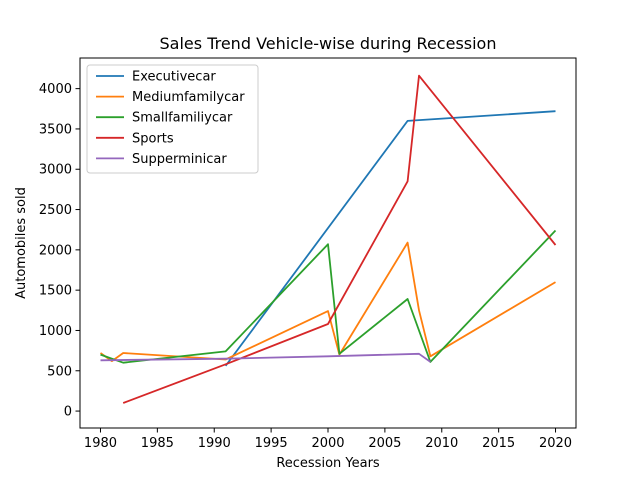  What do you see at coordinates (100, 443) in the screenshot?
I see `x-tick-label: 1980` at bounding box center [100, 443].